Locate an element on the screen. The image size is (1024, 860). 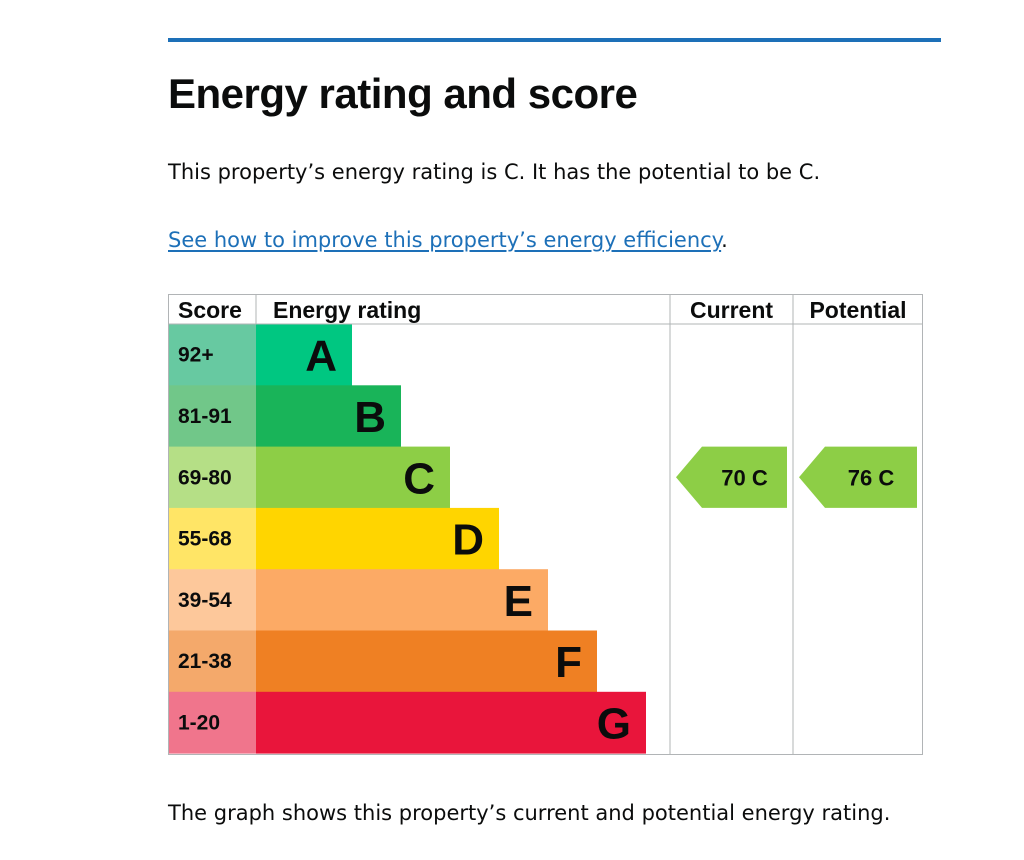
potential-rating-label: 76 C is located at coordinates (871, 477).